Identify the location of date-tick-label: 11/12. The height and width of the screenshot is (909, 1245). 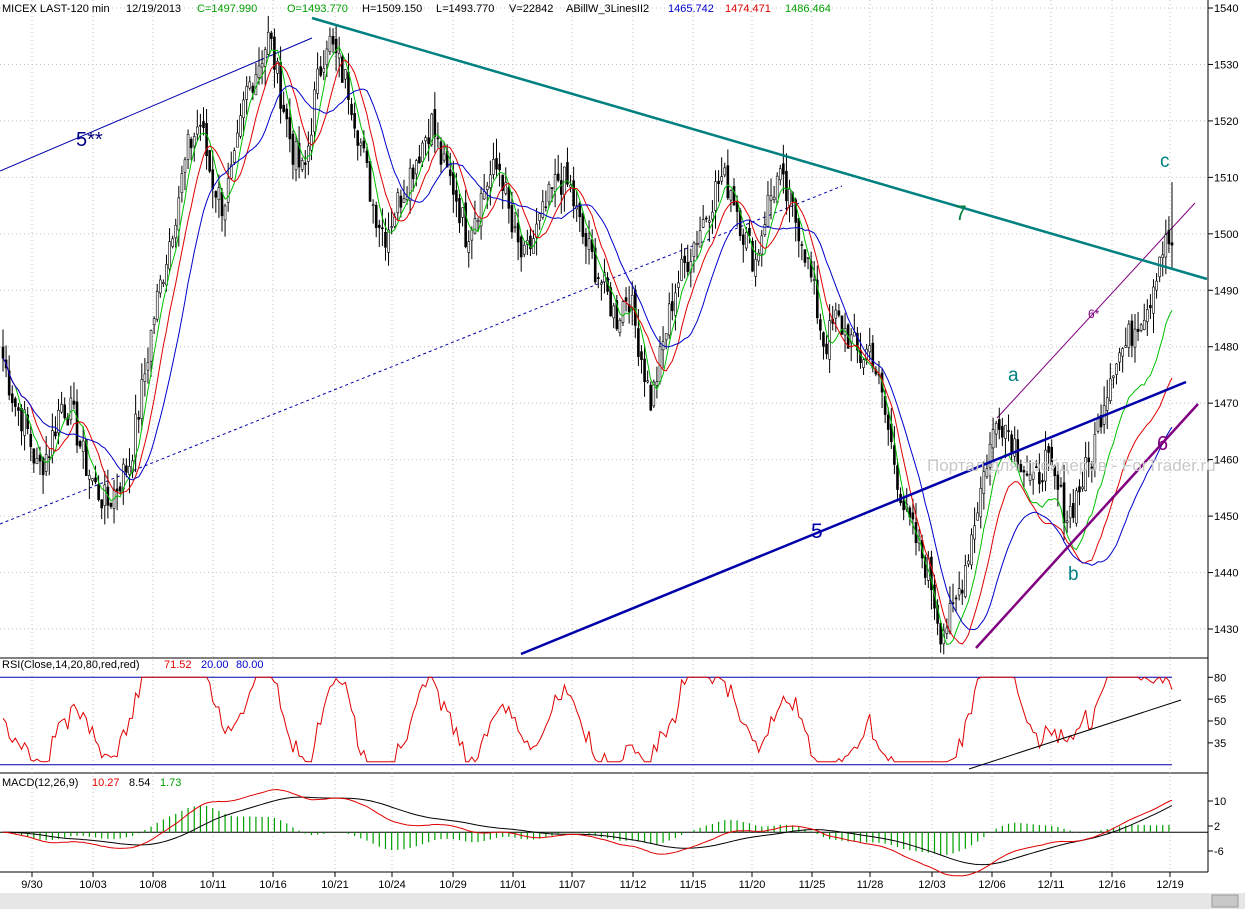
(633, 885).